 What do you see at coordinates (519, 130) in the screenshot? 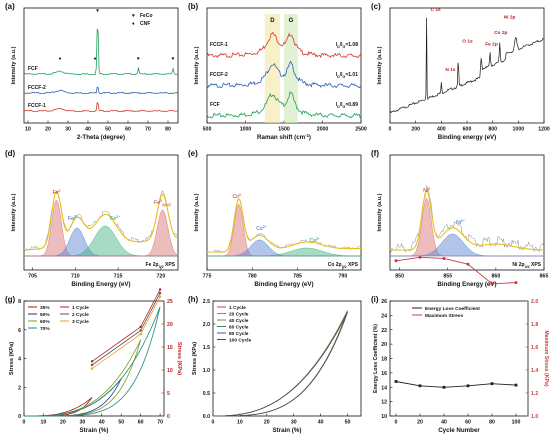
I see `panel-c-xtick-label: 1000` at bounding box center [519, 130].